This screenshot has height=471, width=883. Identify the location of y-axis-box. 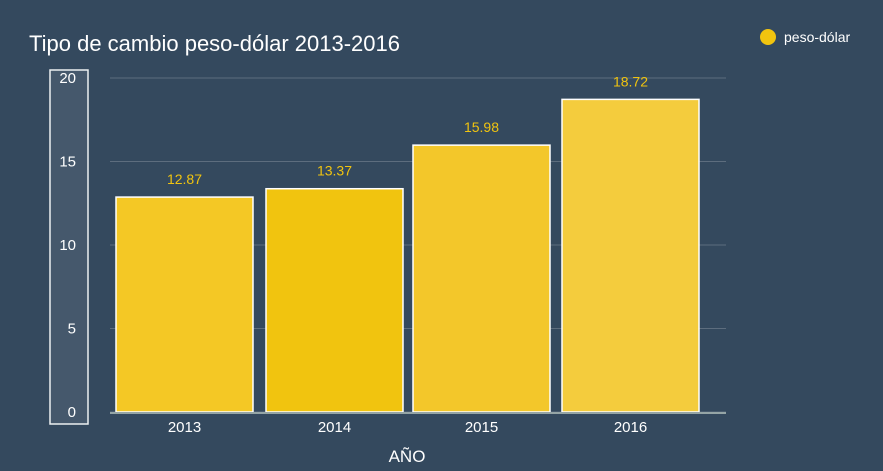
(69, 247).